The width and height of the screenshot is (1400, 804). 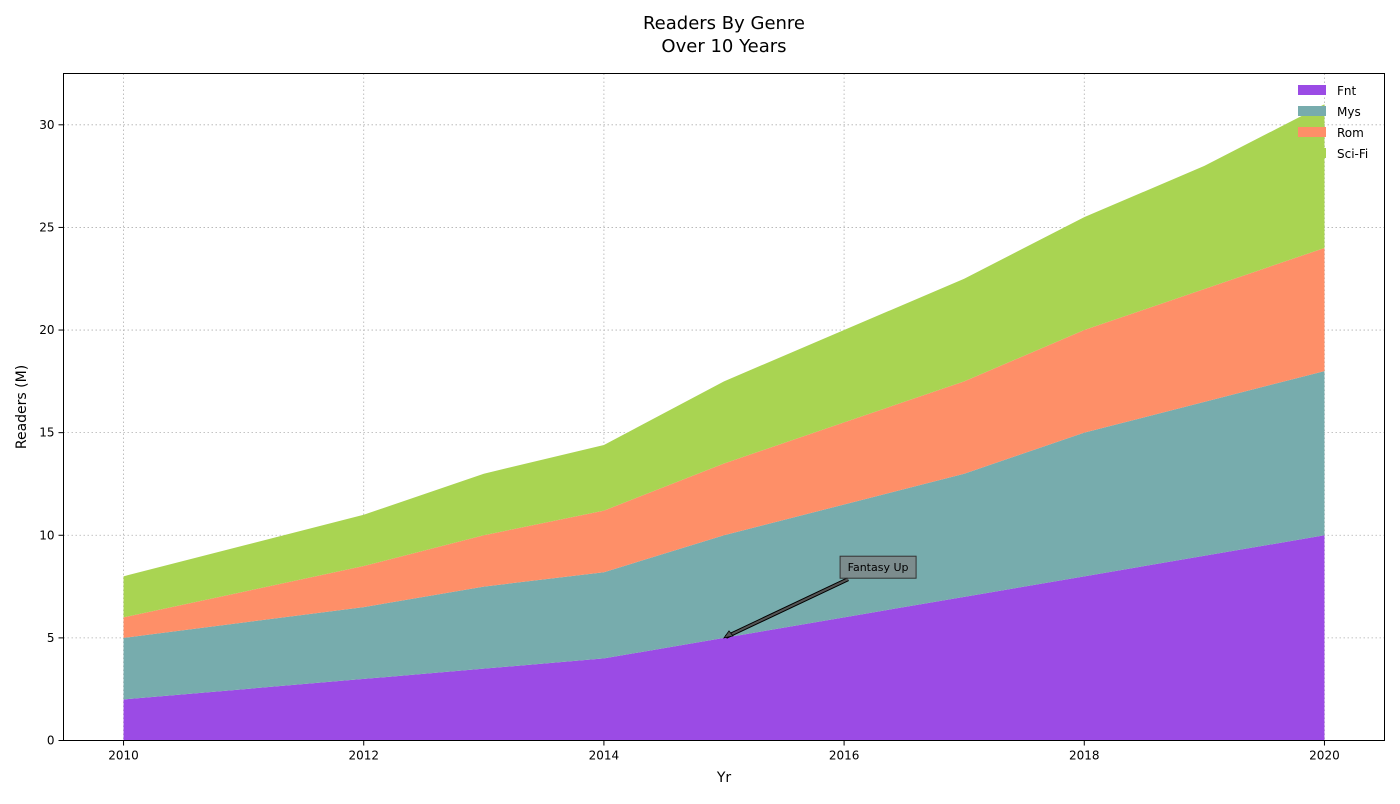 I want to click on y-tick-label: 20, so click(x=46, y=330).